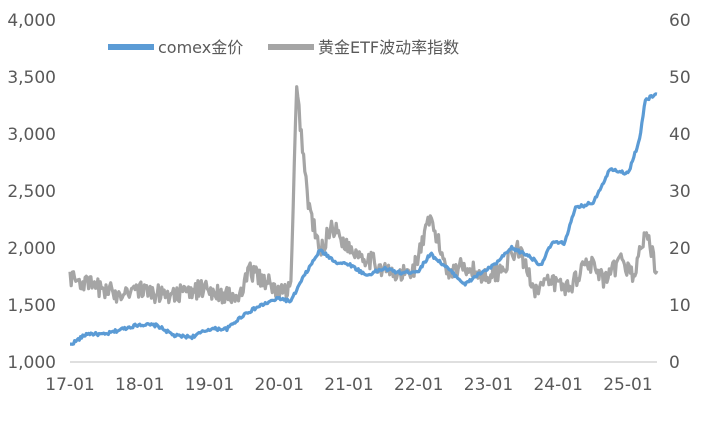 Image resolution: width=708 pixels, height=431 pixels. Describe the element at coordinates (388, 47) in the screenshot. I see `legend-label: 黄金ETF波动率指数` at that location.